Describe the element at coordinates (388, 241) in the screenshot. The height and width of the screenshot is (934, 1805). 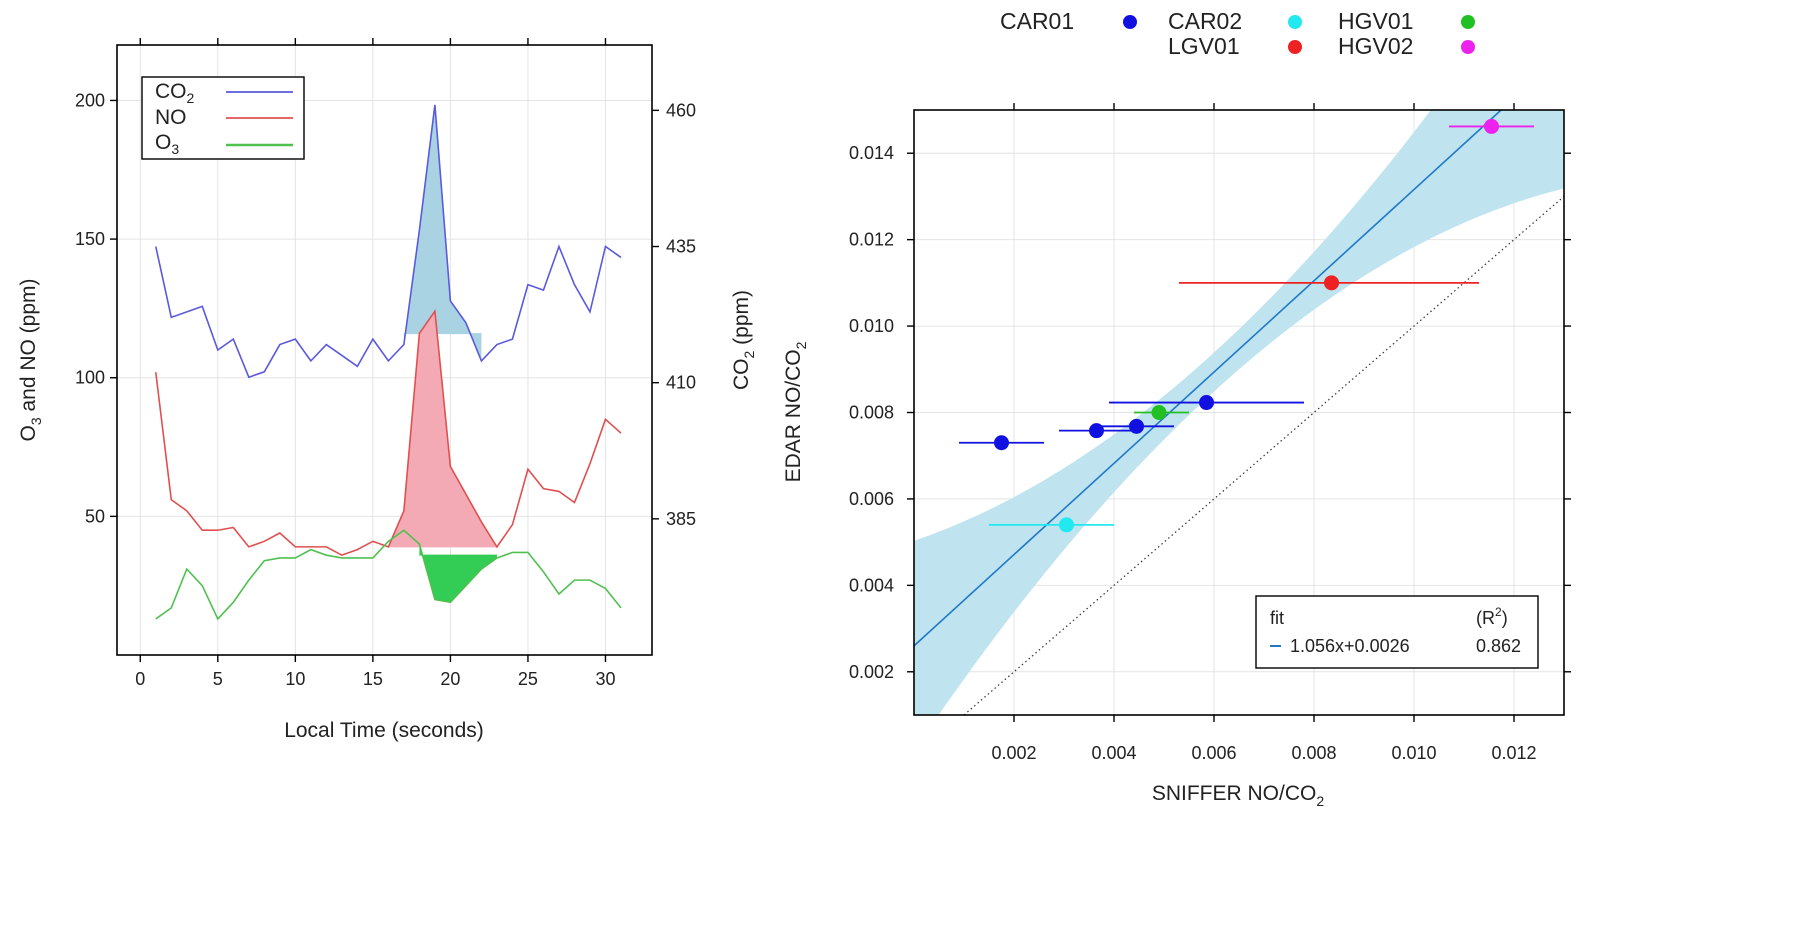
I see `series-line-co2` at that location.